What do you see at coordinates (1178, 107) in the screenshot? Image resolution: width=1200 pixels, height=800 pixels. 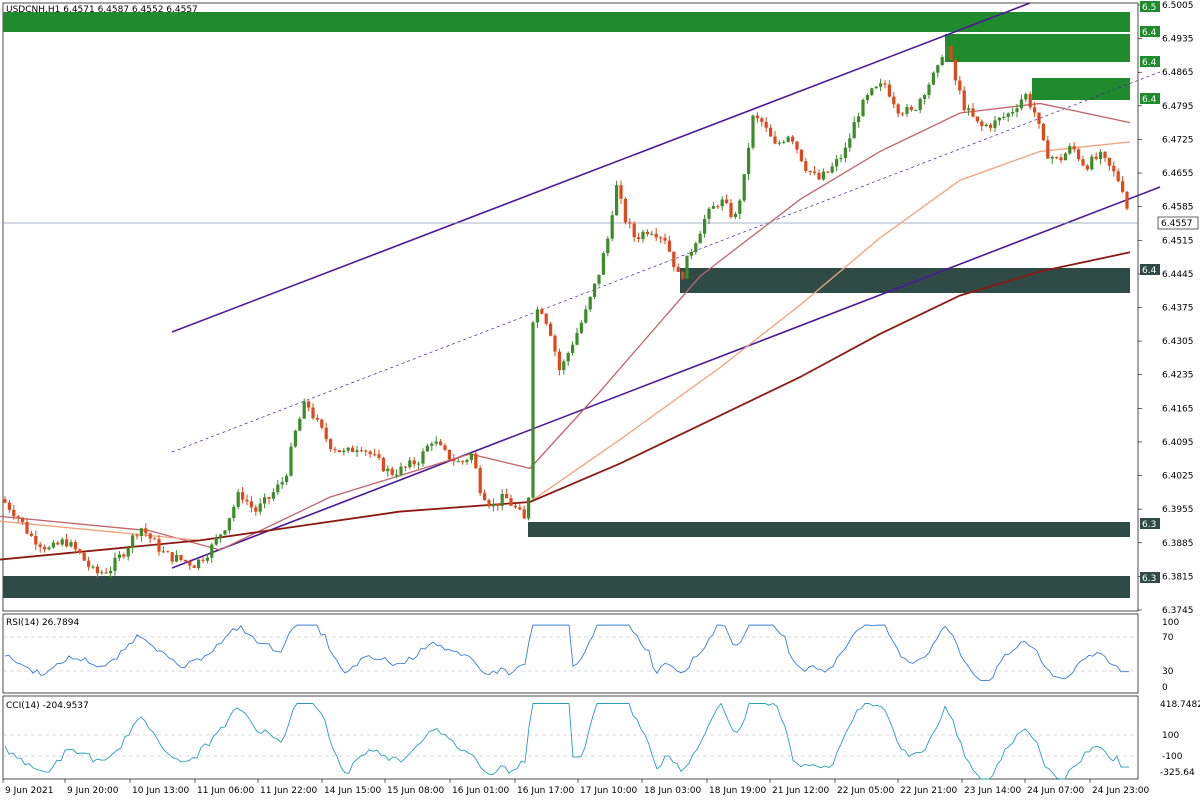 I see `price-tick-label: 6.4795` at bounding box center [1178, 107].